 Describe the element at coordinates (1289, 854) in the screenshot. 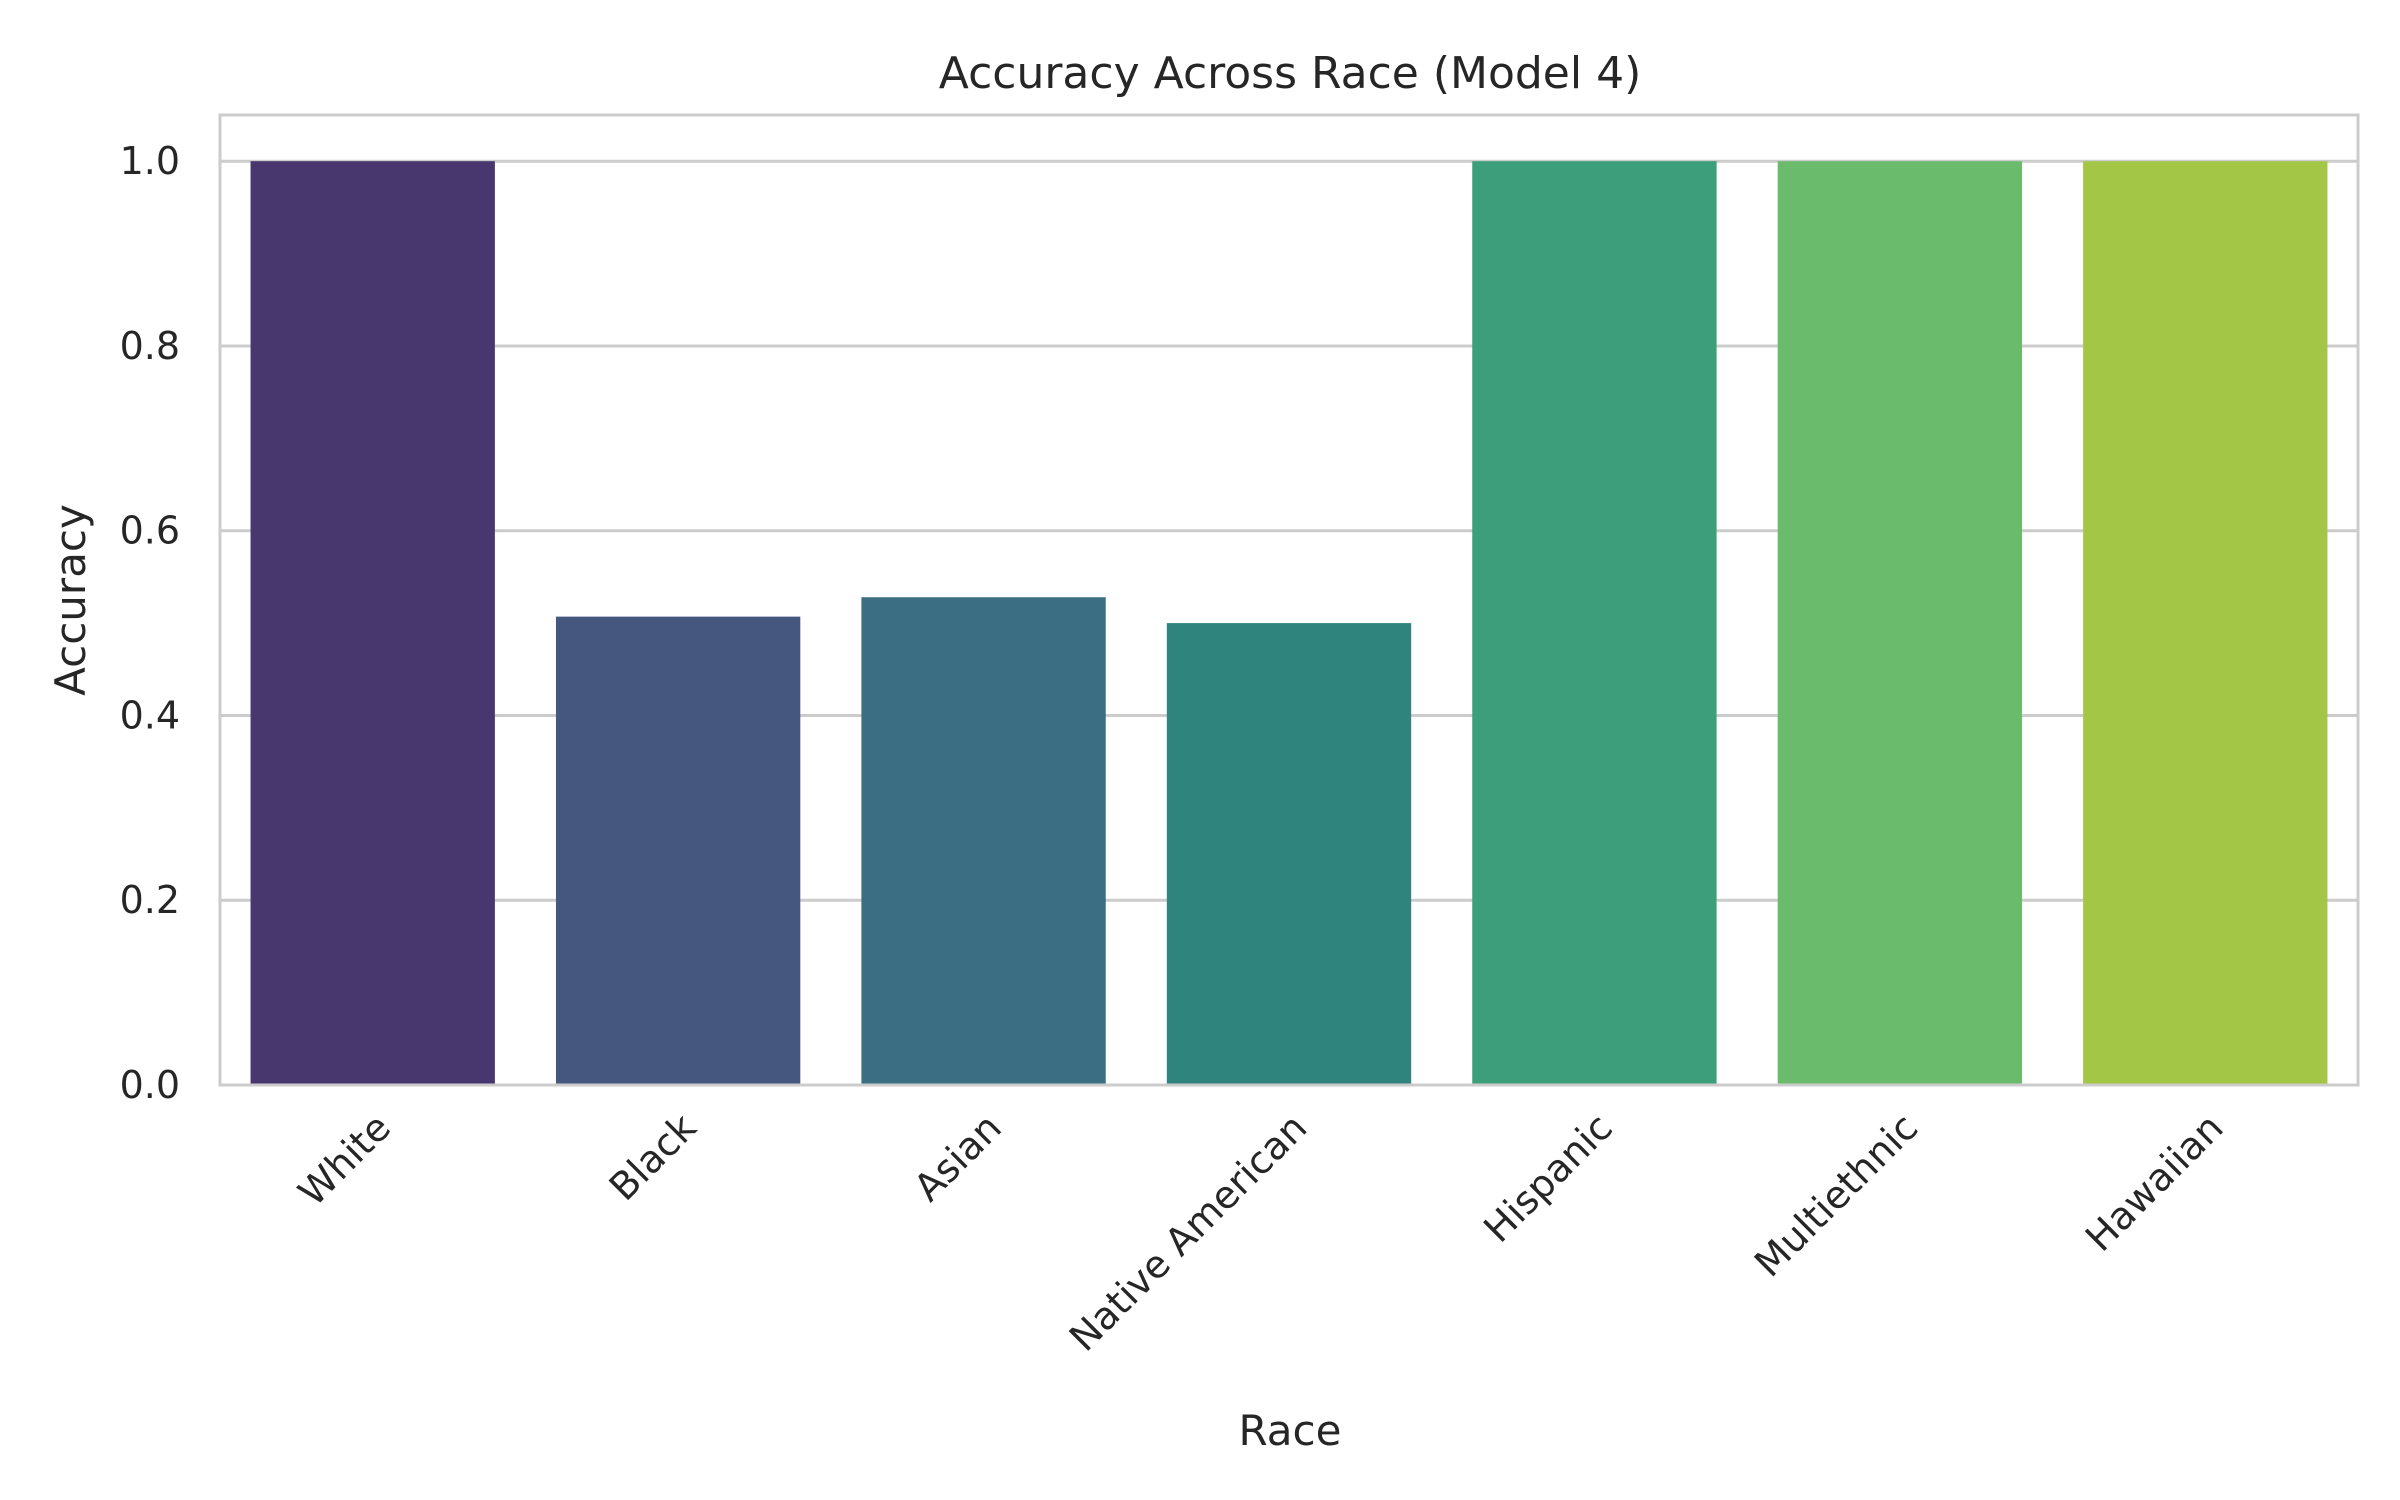

I see `bar-native-american` at that location.